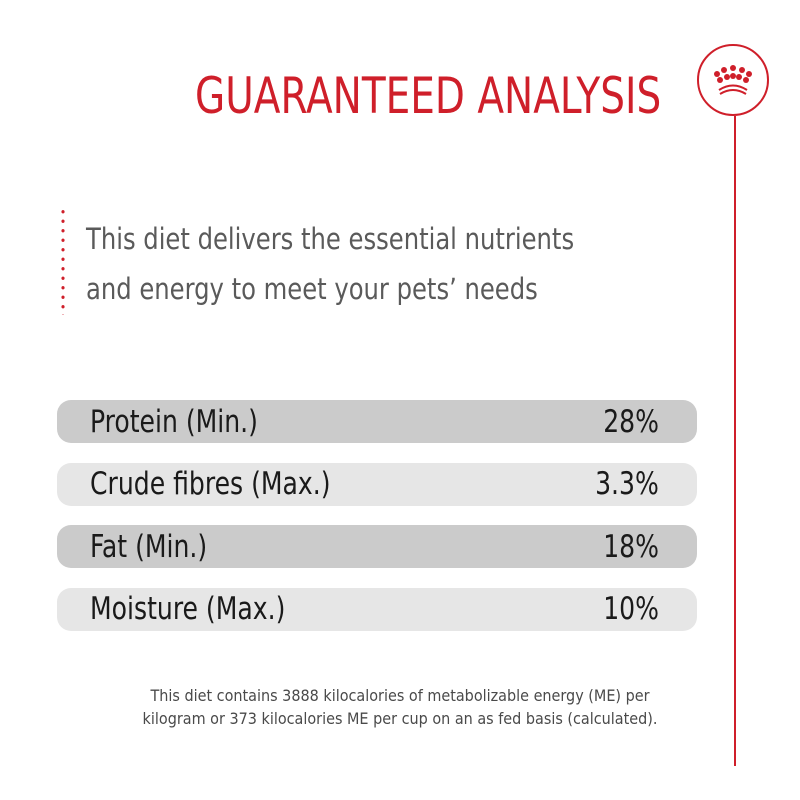 The height and width of the screenshot is (800, 800). What do you see at coordinates (631, 421) in the screenshot?
I see `analysis-value: 28%` at bounding box center [631, 421].